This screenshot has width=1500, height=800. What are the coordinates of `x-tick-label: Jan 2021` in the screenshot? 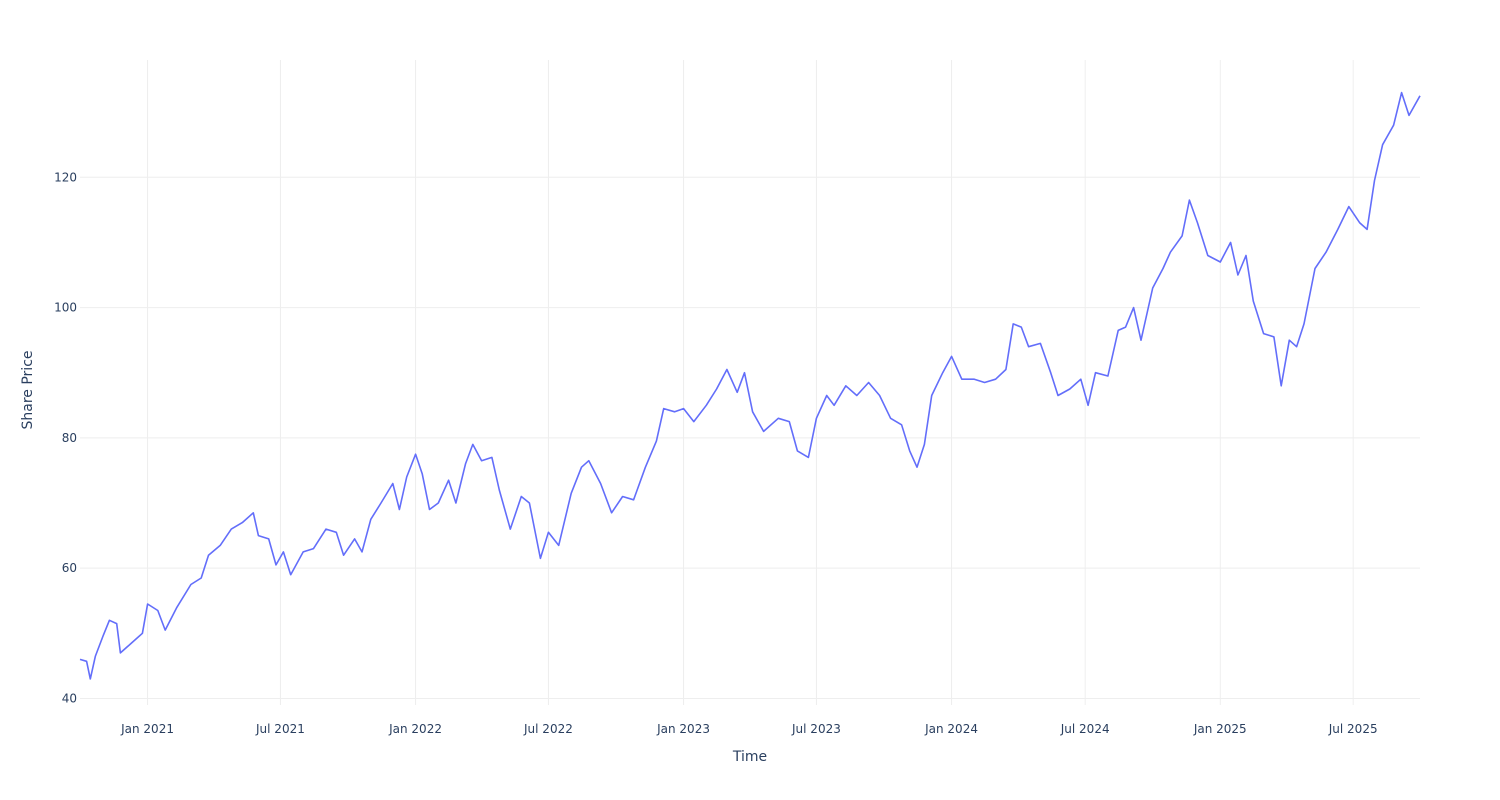 It's located at (147, 729).